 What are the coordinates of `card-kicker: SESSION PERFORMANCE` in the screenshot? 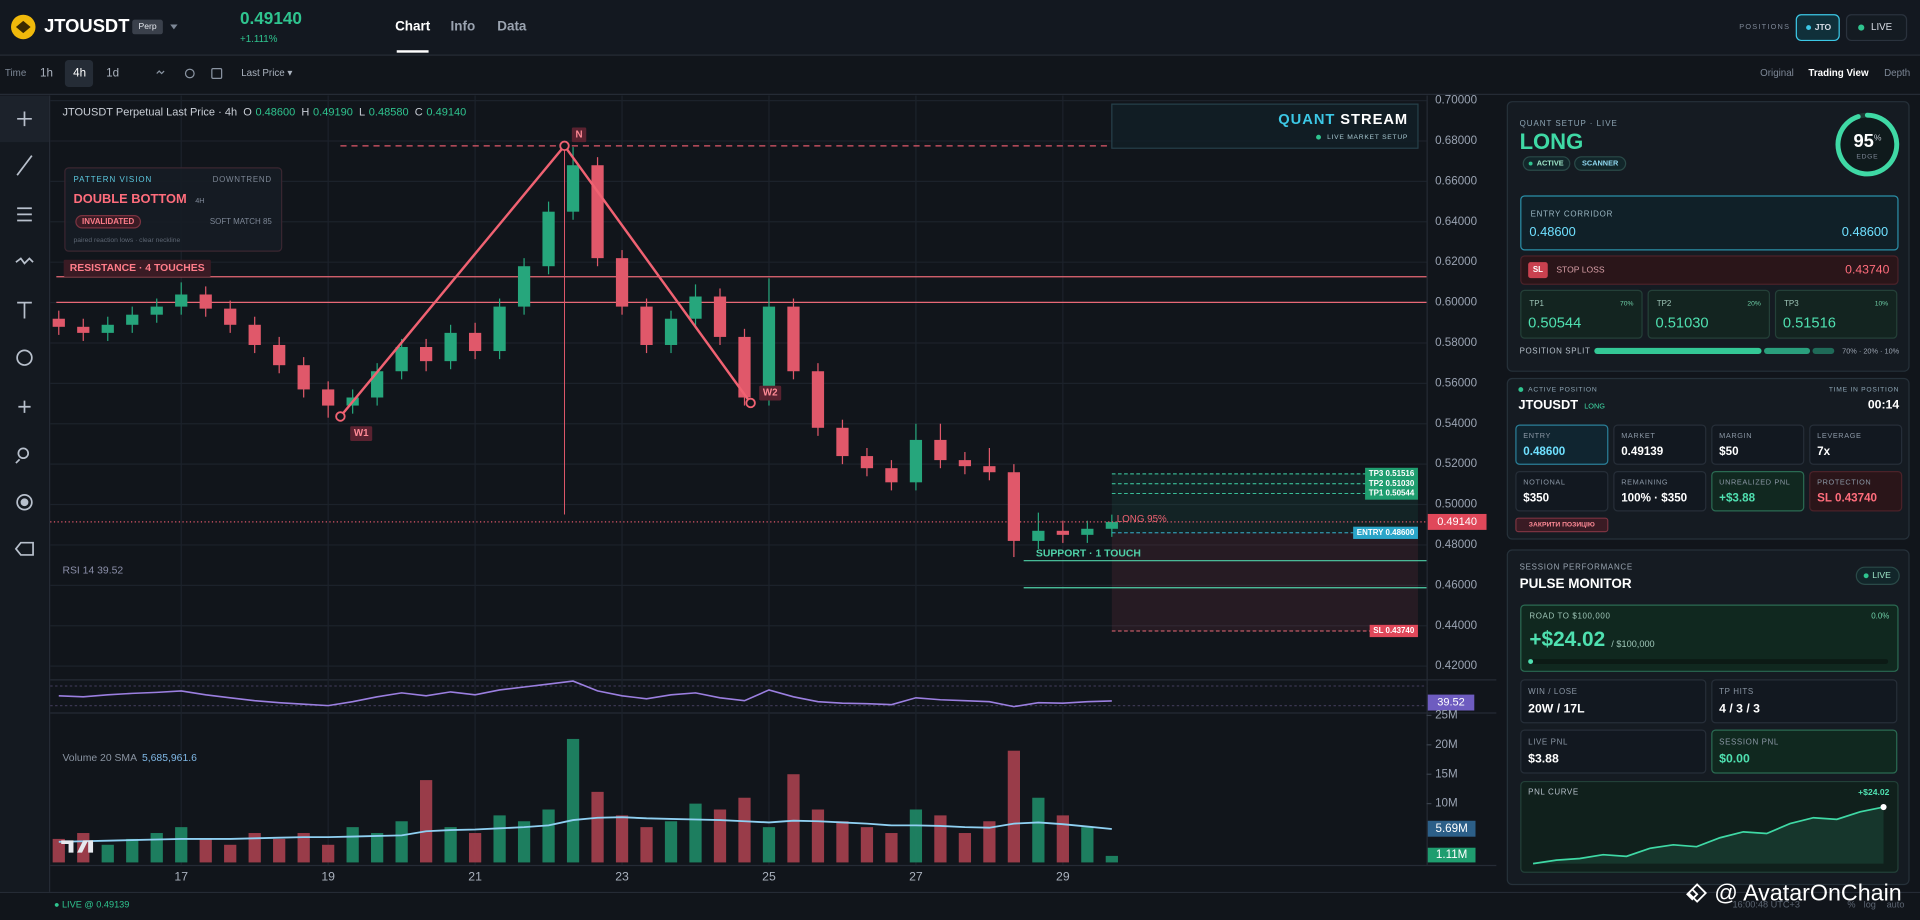 It's located at (1576, 566).